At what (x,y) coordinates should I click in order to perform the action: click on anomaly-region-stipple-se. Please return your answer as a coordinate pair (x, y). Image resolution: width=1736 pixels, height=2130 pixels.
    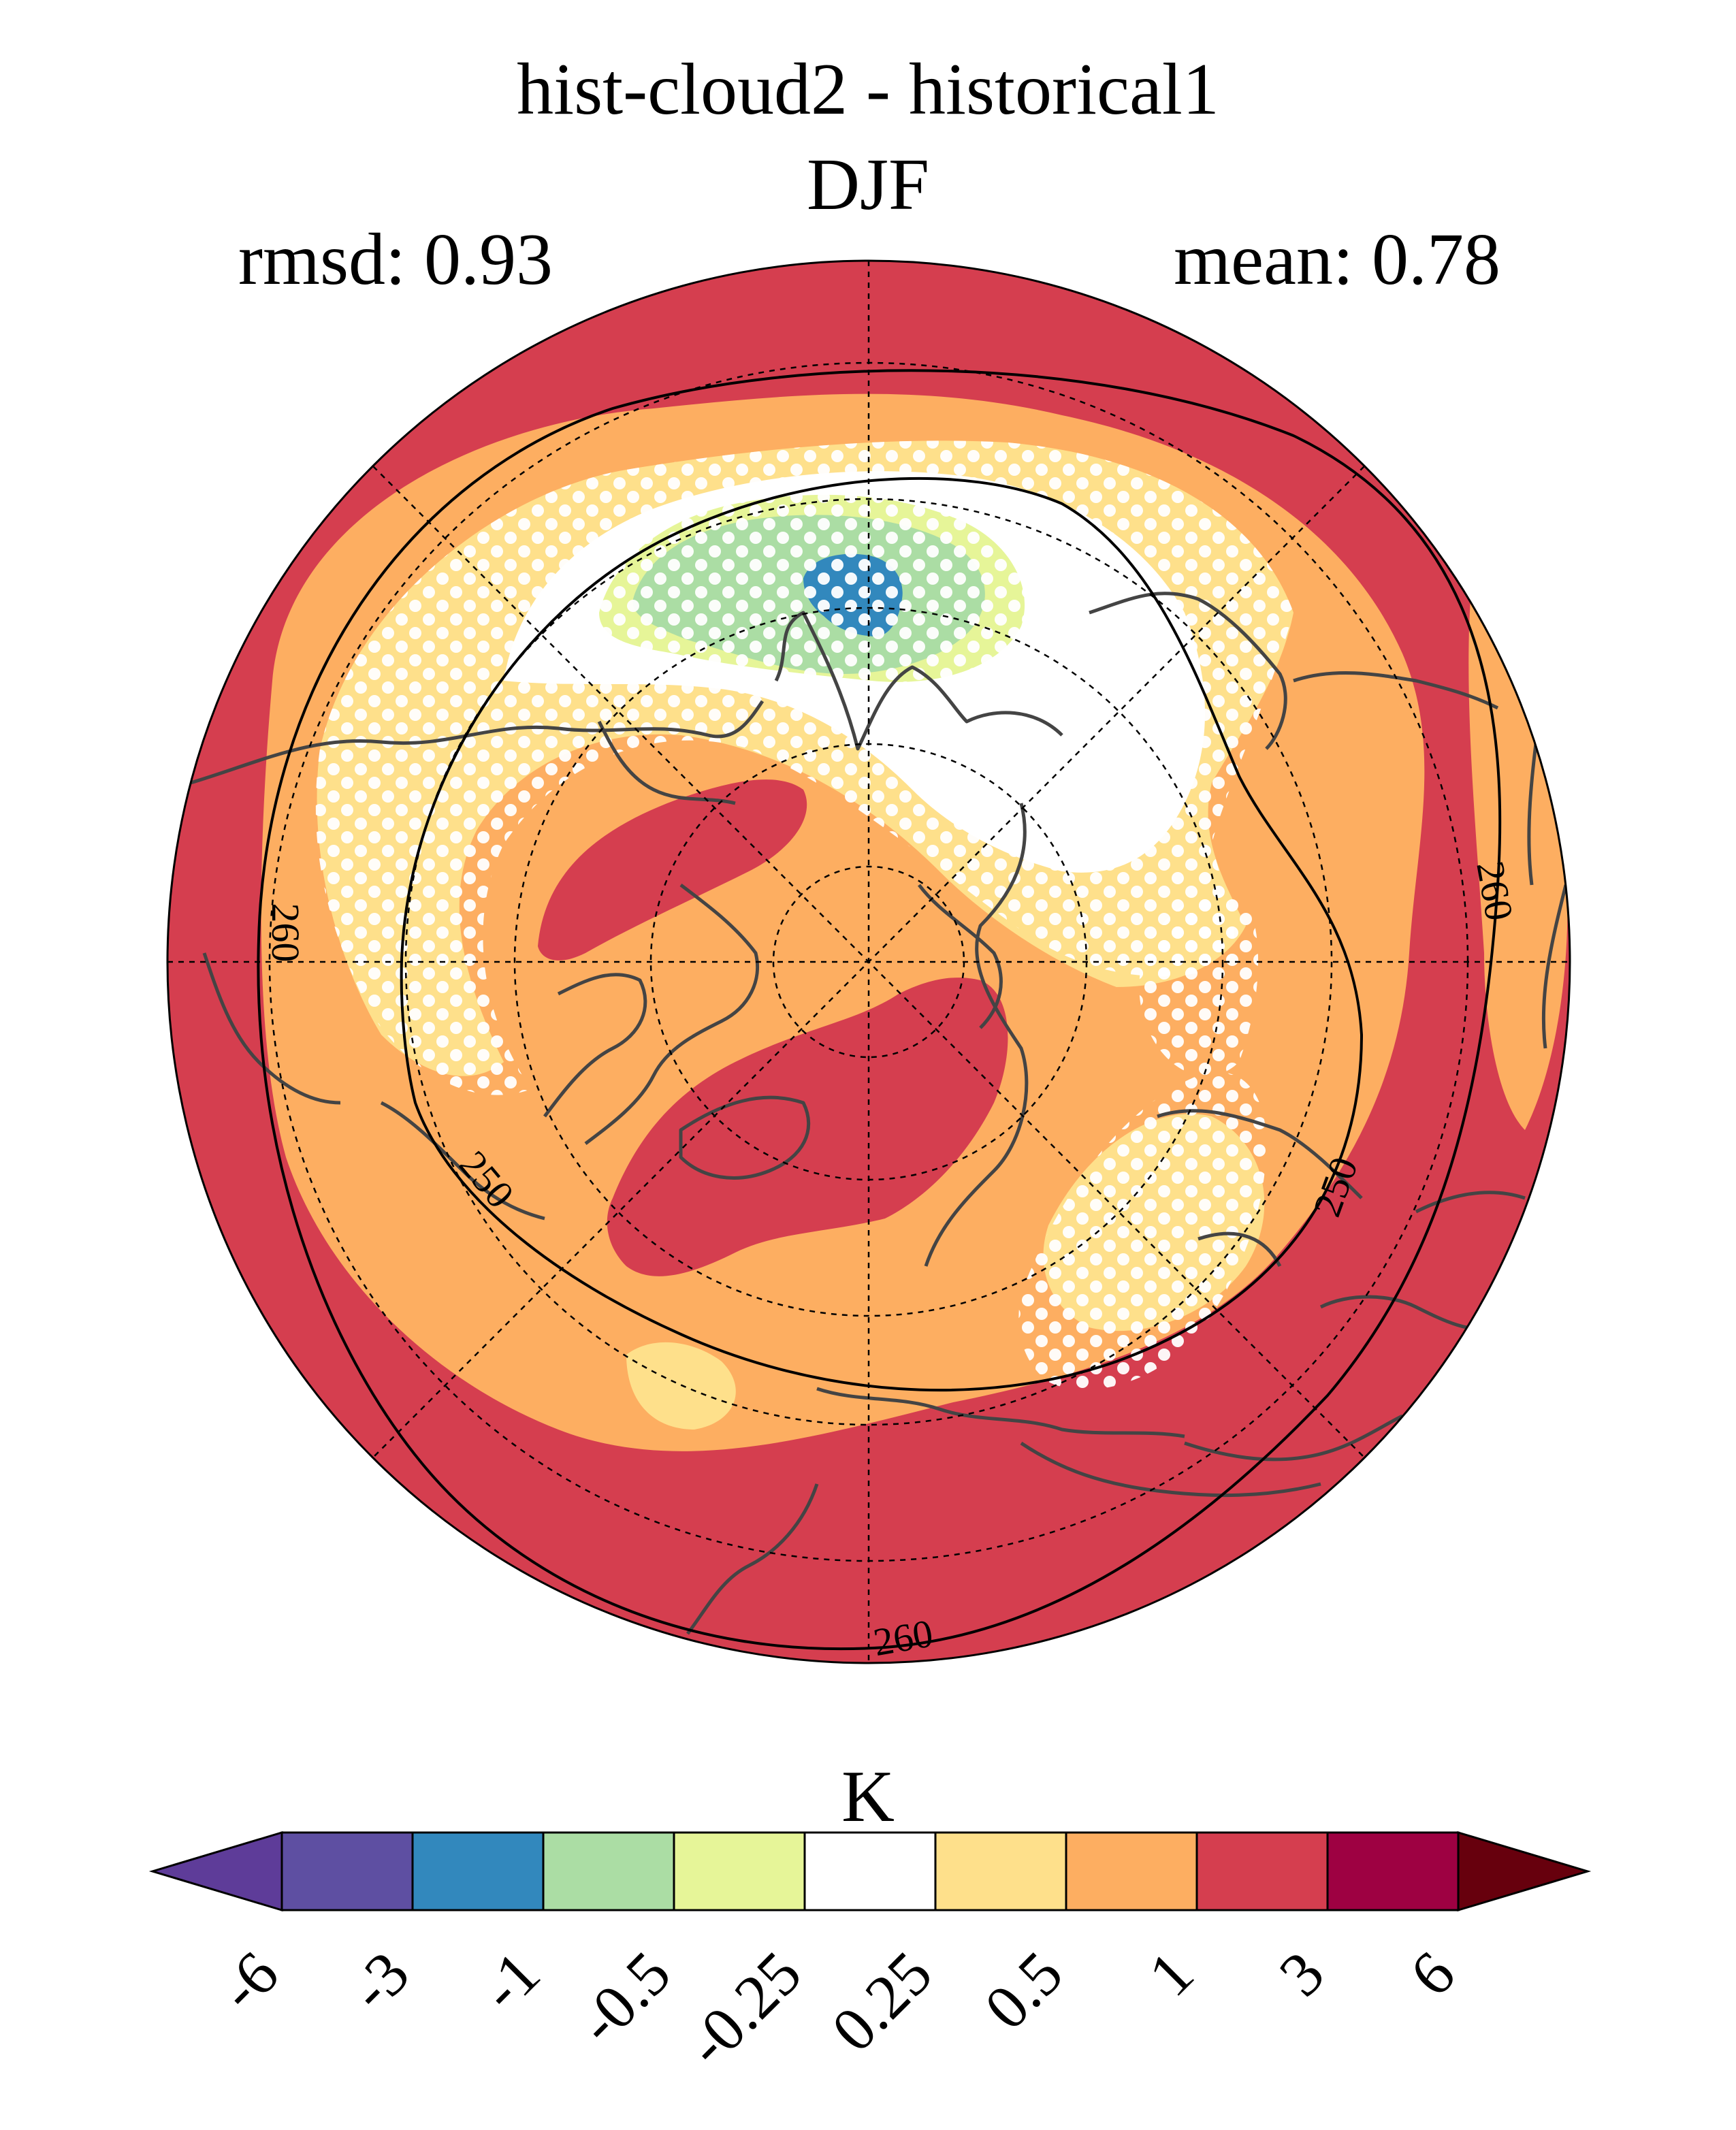
    Looking at the image, I should click on (1142, 1230).